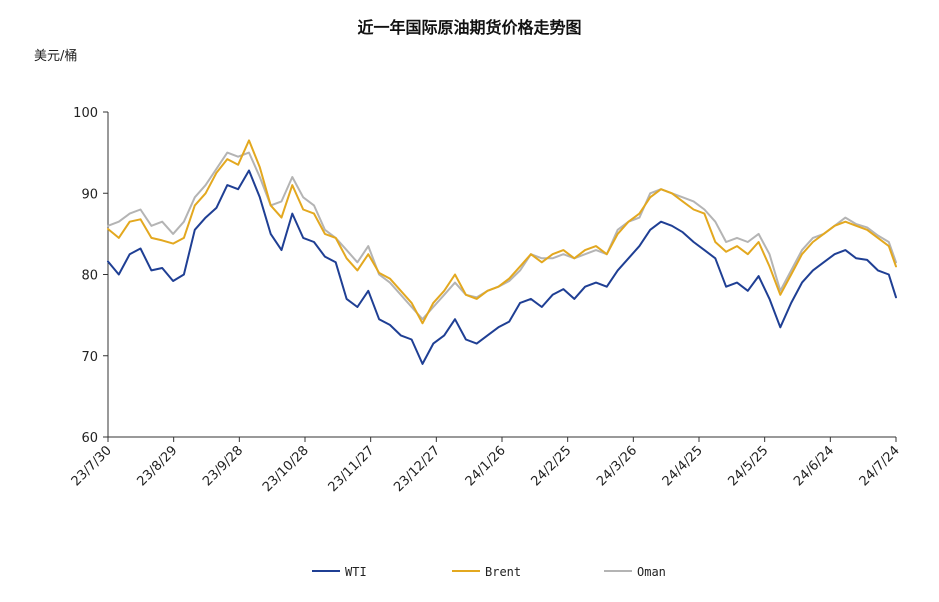  What do you see at coordinates (814, 466) in the screenshot?
I see `x-tick-label: 24/6/24` at bounding box center [814, 466].